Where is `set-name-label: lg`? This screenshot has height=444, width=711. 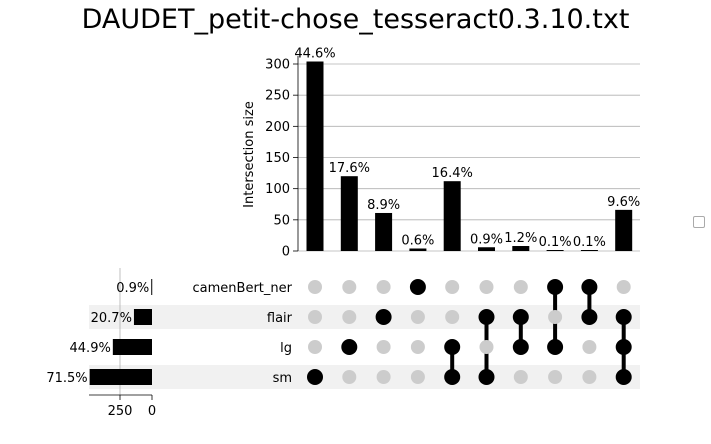
set-name-label: lg is located at coordinates (286, 348).